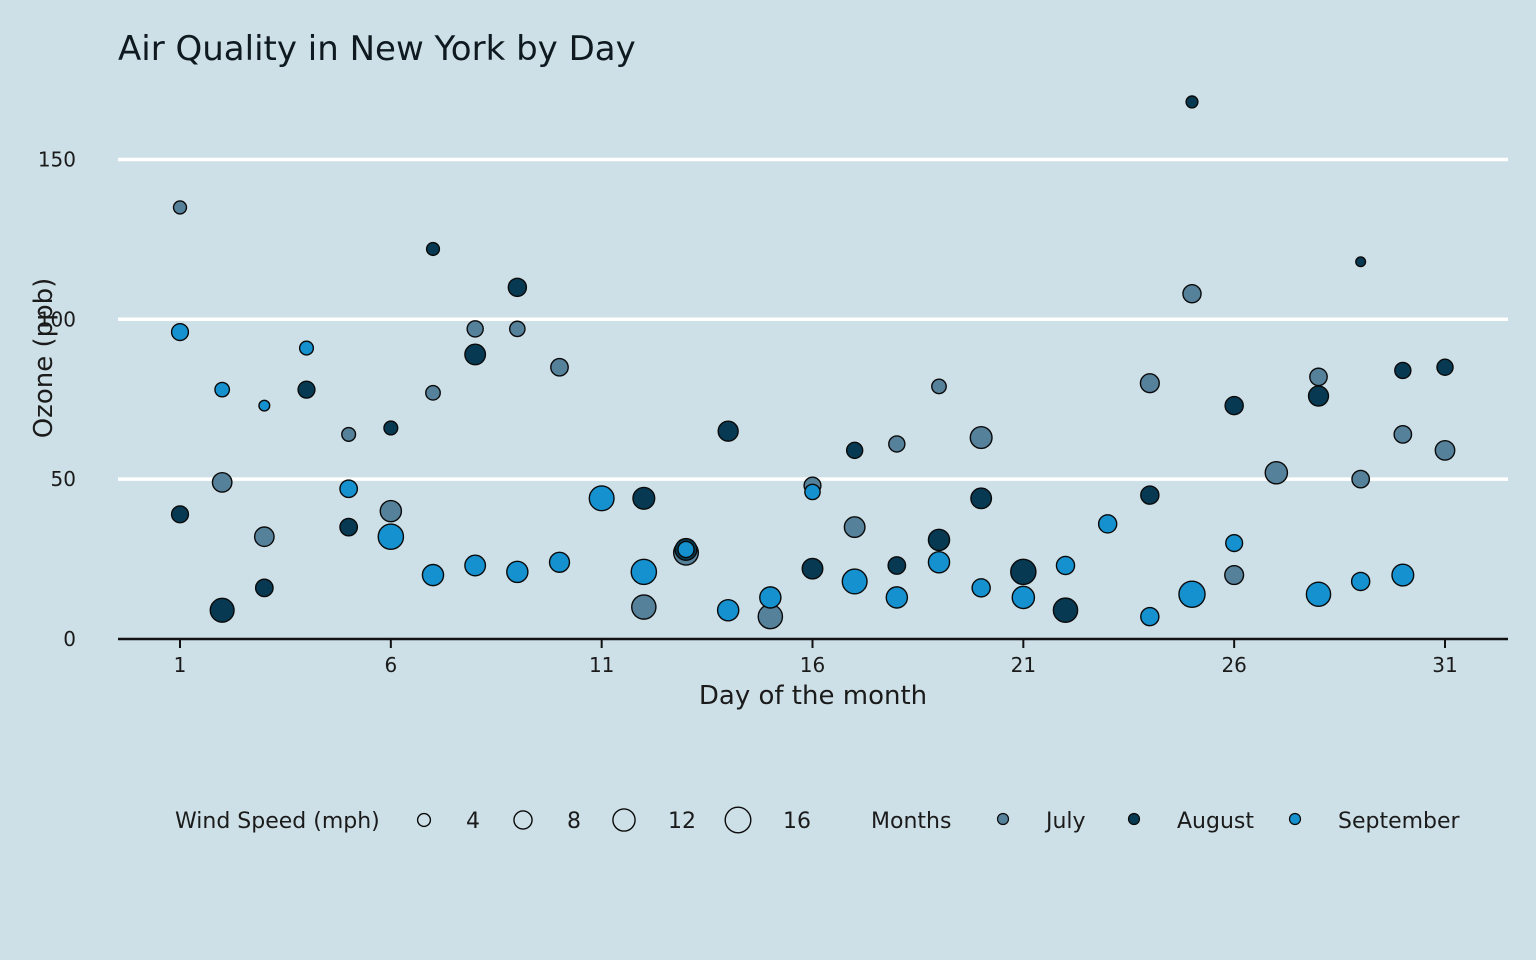 The width and height of the screenshot is (1536, 960). I want to click on y-tick-label: 0, so click(69, 639).